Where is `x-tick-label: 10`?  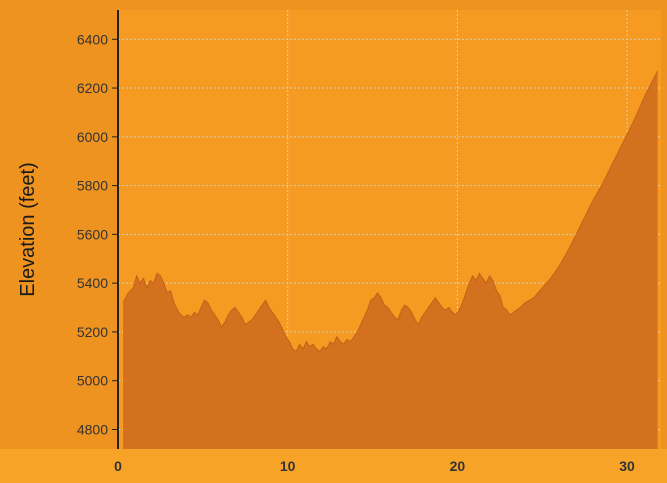
x-tick-label: 10 is located at coordinates (288, 466).